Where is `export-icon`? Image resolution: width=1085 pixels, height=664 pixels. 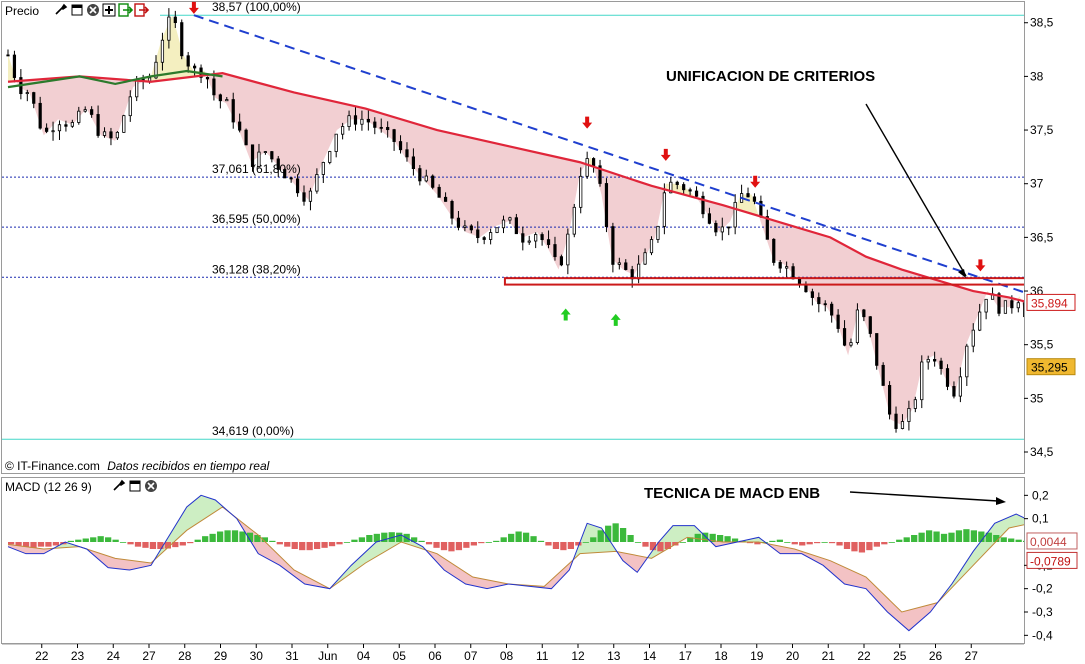 export-icon is located at coordinates (126, 10).